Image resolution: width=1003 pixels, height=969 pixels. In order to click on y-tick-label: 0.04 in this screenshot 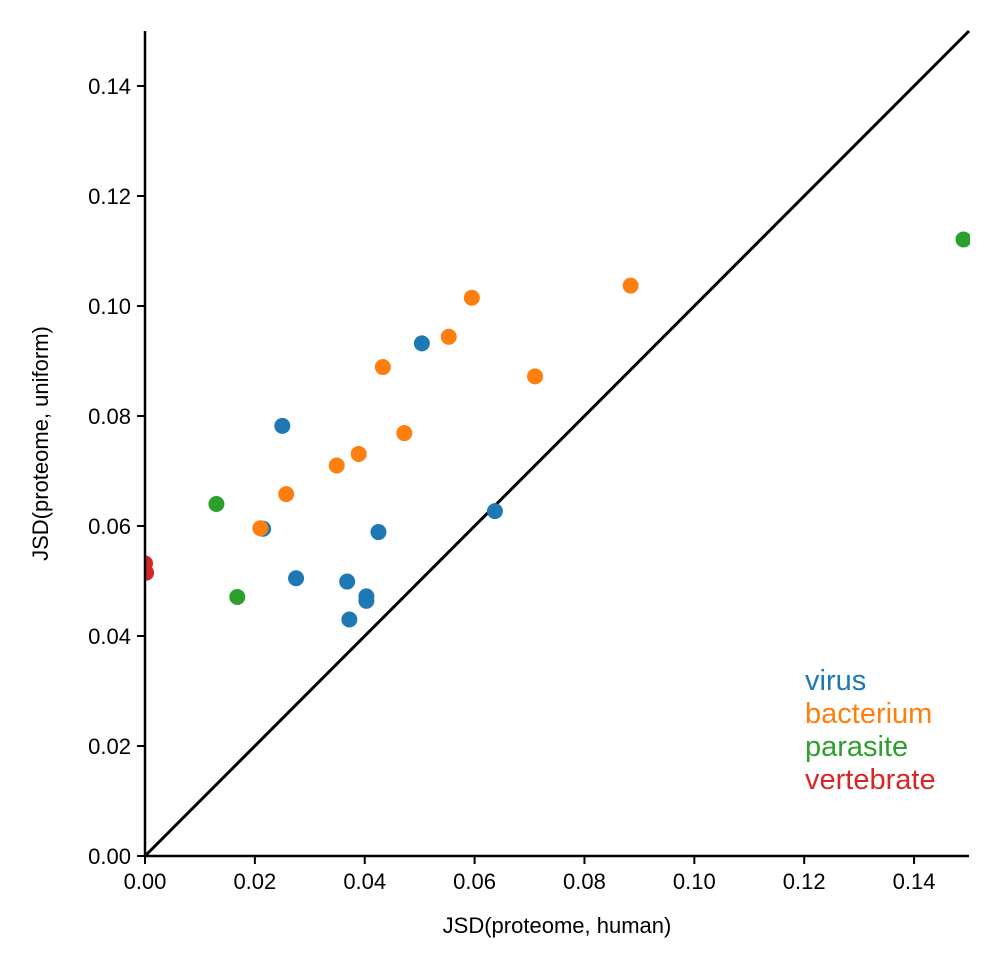, I will do `click(109, 636)`.